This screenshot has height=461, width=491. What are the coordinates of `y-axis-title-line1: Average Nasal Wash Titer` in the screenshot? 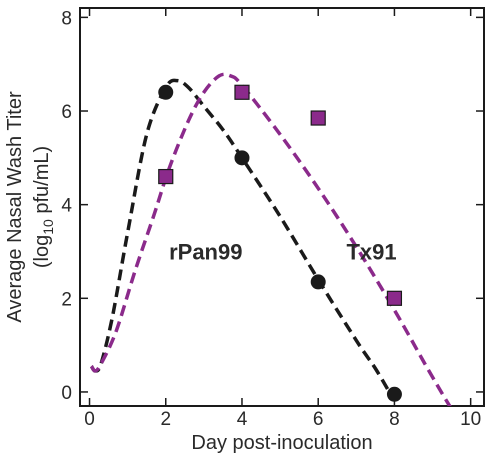 It's located at (15, 207).